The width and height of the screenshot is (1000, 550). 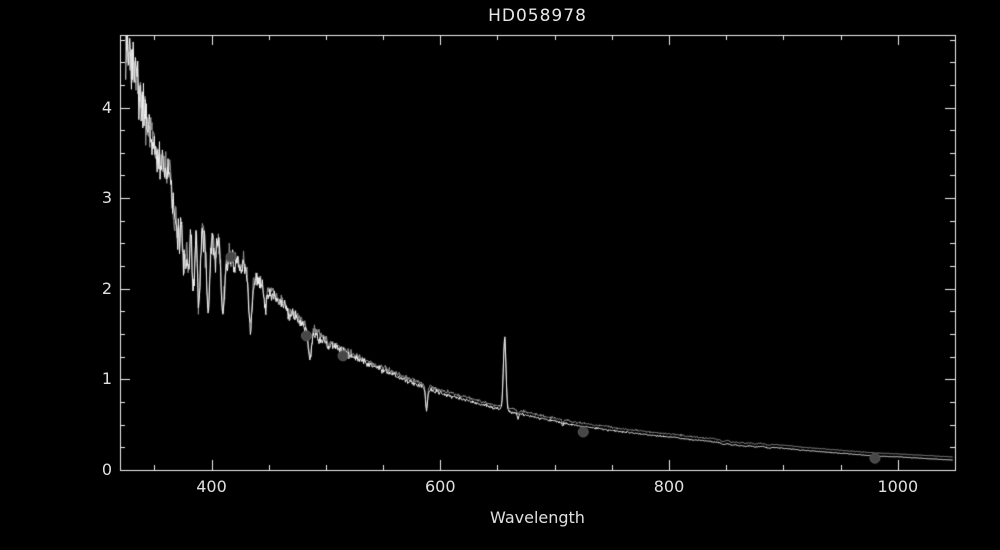 What do you see at coordinates (106, 288) in the screenshot?
I see `y-tick-label-2: 2` at bounding box center [106, 288].